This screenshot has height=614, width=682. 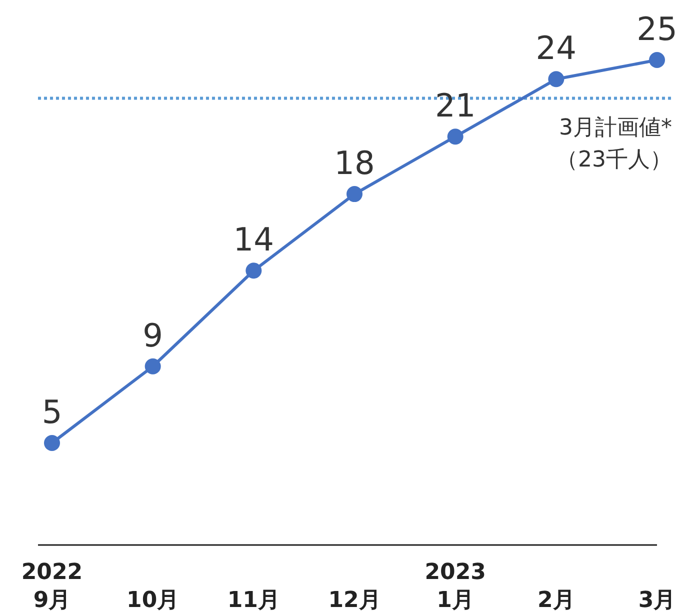 What do you see at coordinates (153, 335) in the screenshot?
I see `data-label: 9` at bounding box center [153, 335].